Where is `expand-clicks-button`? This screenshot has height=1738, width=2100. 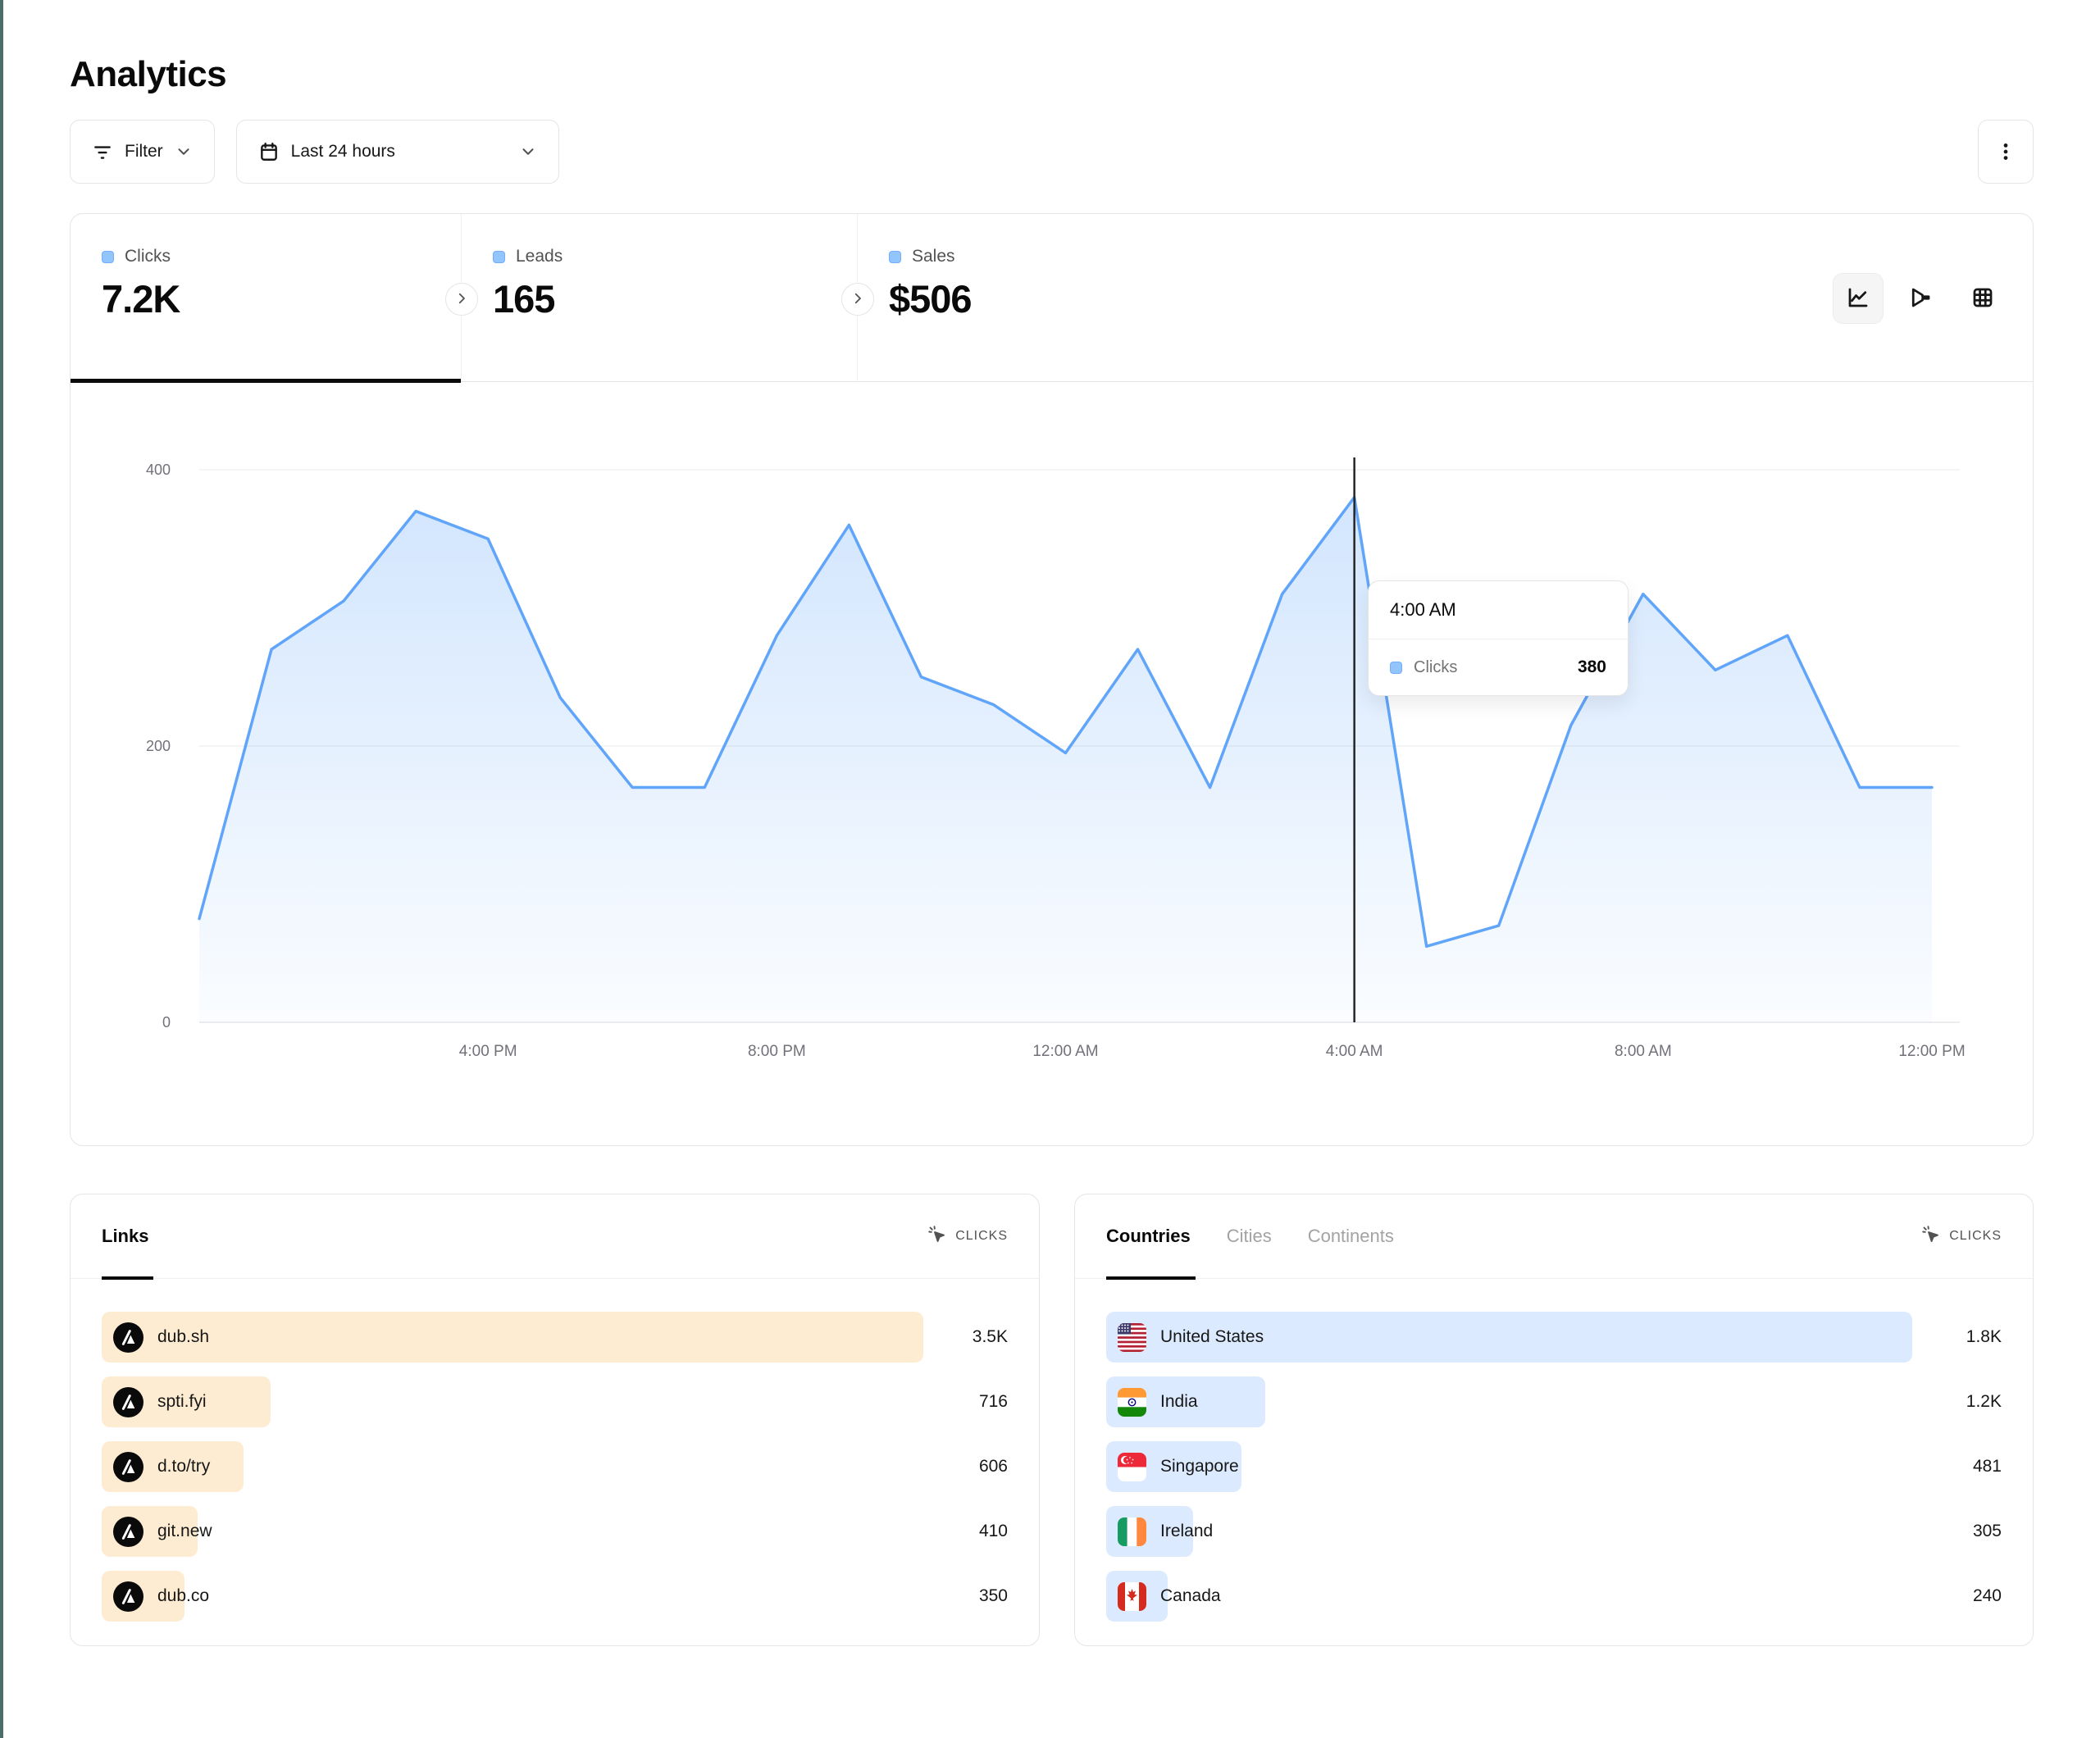 expand-clicks-button is located at coordinates (461, 299).